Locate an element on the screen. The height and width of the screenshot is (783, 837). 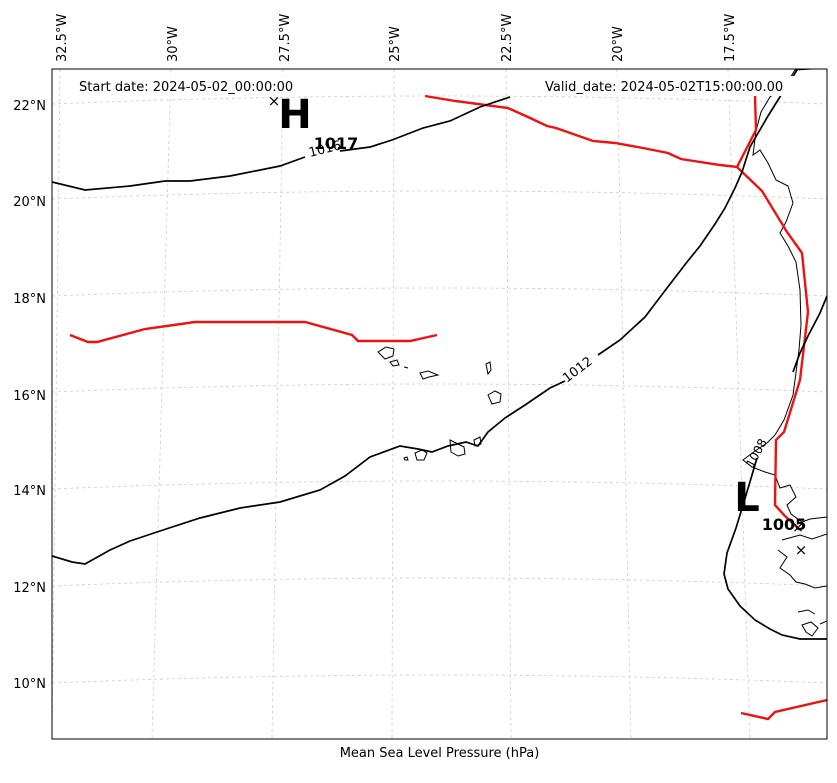
island-sao-nicolau is located at coordinates (429, 375).